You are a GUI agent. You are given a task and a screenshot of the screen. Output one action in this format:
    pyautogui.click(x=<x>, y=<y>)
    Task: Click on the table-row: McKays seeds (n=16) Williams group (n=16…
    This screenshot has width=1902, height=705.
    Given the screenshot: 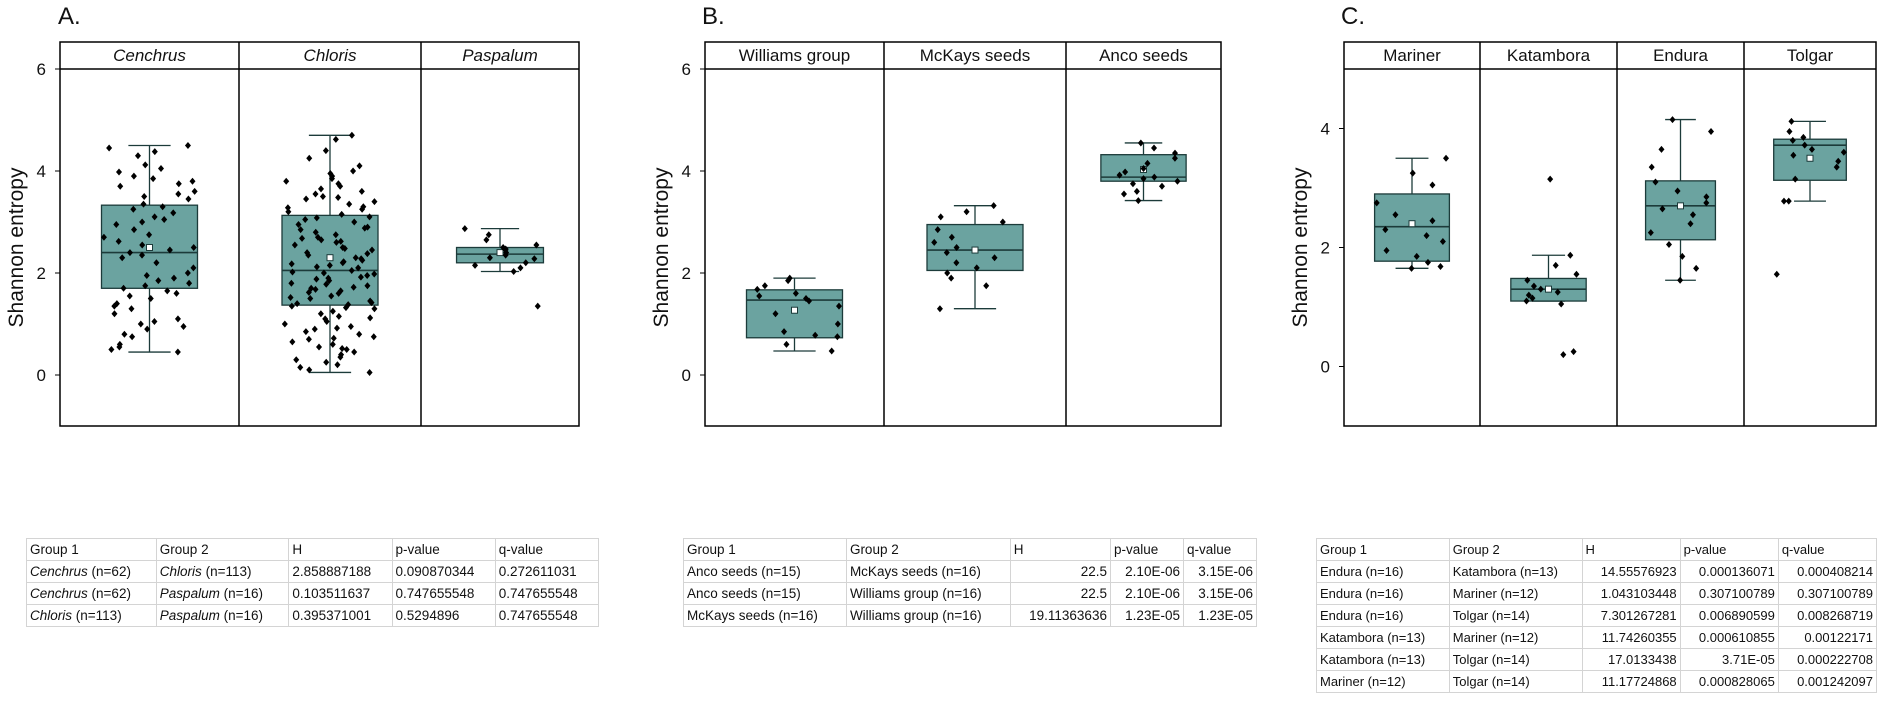 What is the action you would take?
    pyautogui.click(x=970, y=615)
    